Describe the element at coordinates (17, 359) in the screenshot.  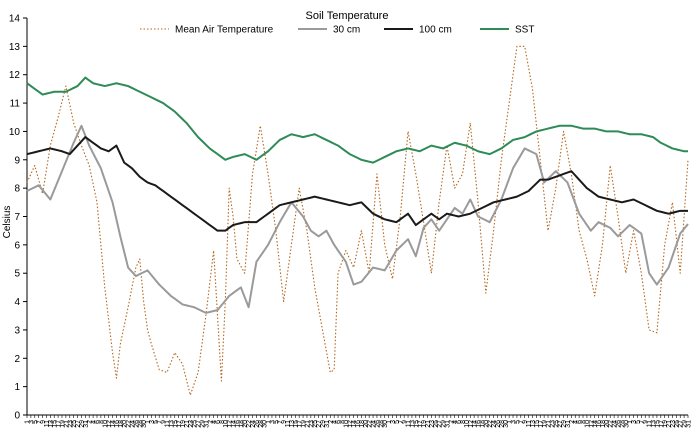
I see `y-tick-label: 2` at that location.